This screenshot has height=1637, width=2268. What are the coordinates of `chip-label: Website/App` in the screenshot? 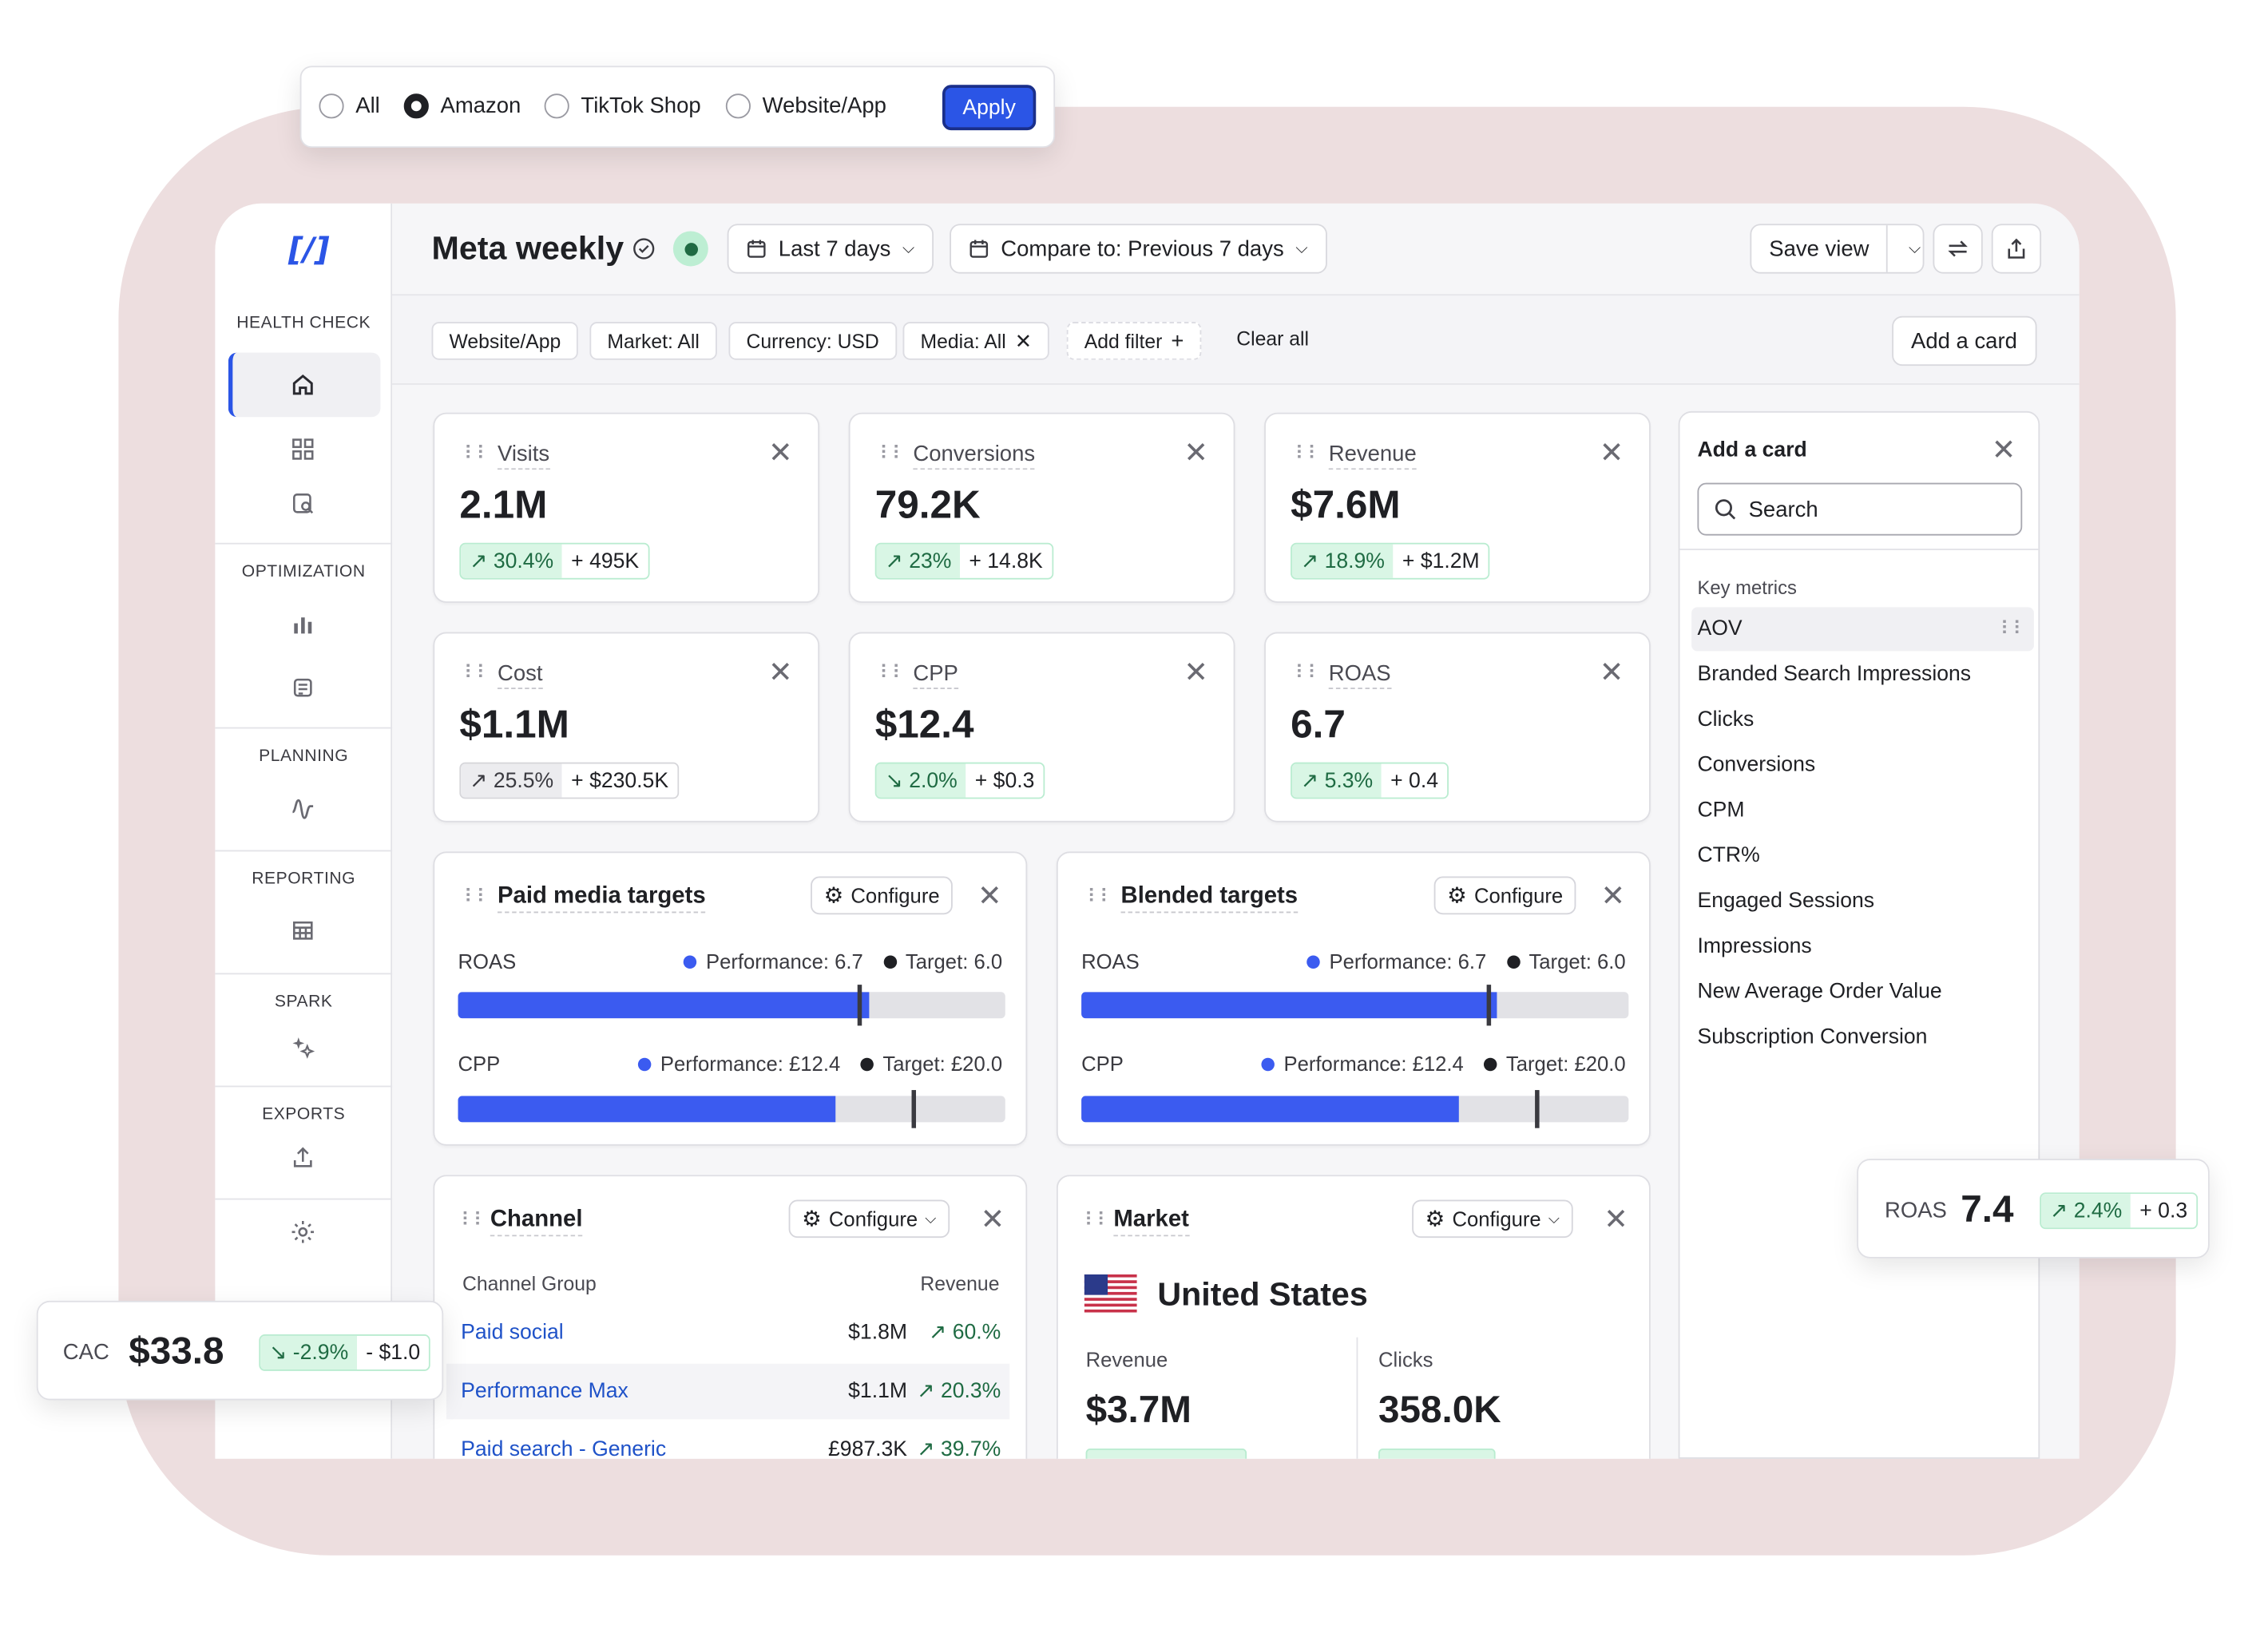 It's located at (505, 341).